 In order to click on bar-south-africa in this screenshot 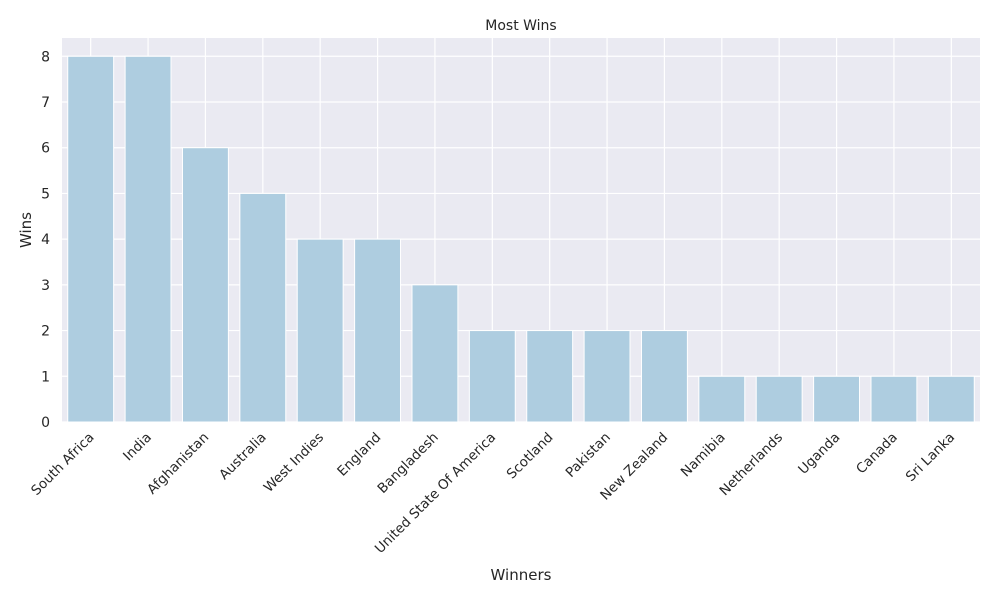, I will do `click(91, 239)`.